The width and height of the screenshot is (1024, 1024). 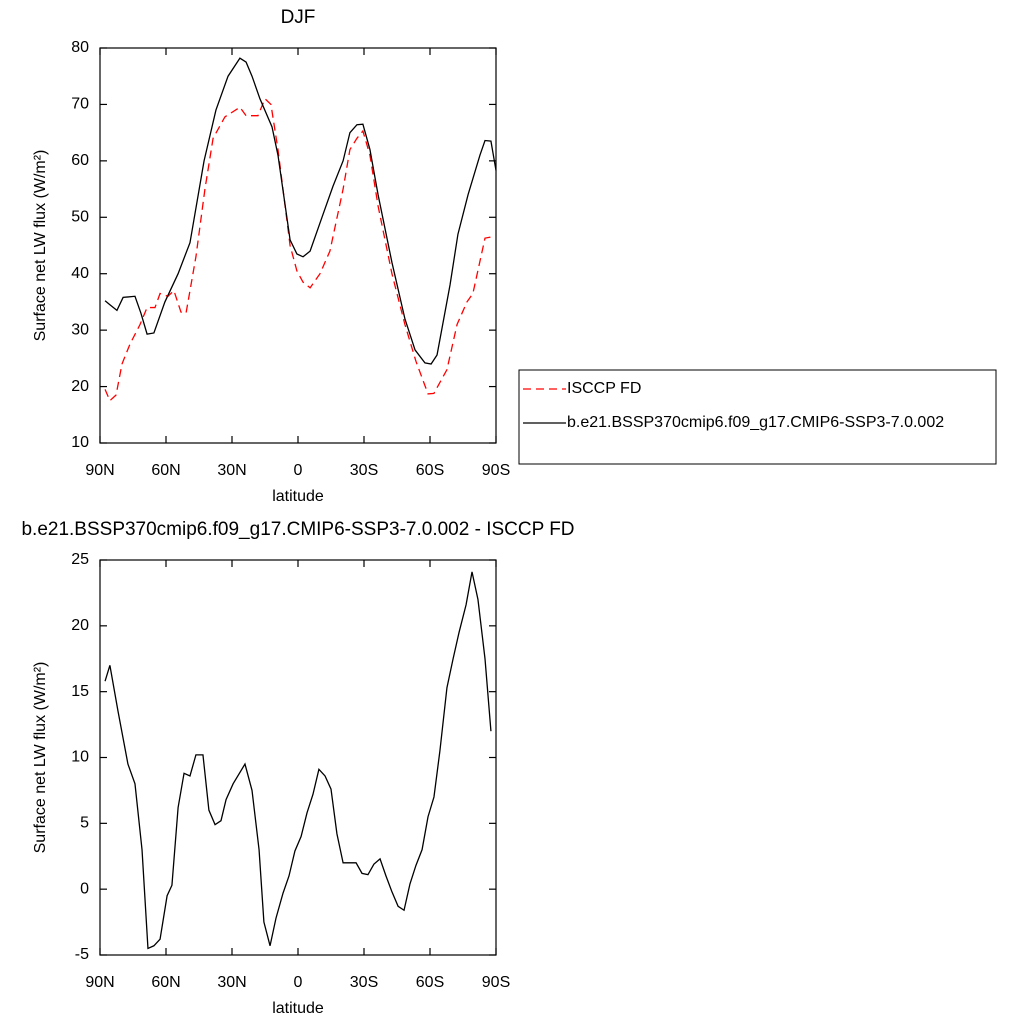 I want to click on y-tick-label: 70, so click(x=80, y=104).